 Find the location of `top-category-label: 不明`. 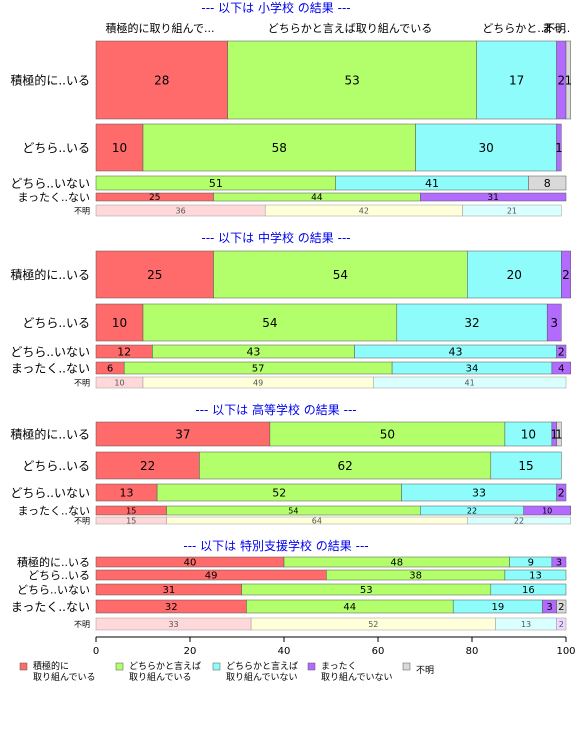

top-category-label: 不明 is located at coordinates (555, 28).